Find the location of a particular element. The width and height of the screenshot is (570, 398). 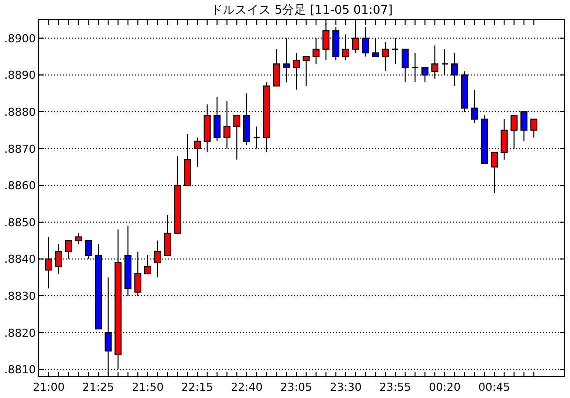

chart-title: ドルスイス 5分足 [11-05 01:07] is located at coordinates (302, 10).